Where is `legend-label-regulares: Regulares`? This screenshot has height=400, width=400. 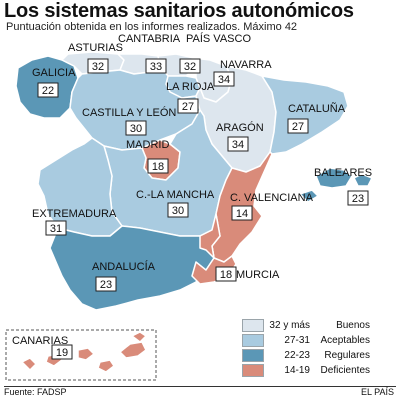 legend-label-regulares: Regulares is located at coordinates (347, 355).